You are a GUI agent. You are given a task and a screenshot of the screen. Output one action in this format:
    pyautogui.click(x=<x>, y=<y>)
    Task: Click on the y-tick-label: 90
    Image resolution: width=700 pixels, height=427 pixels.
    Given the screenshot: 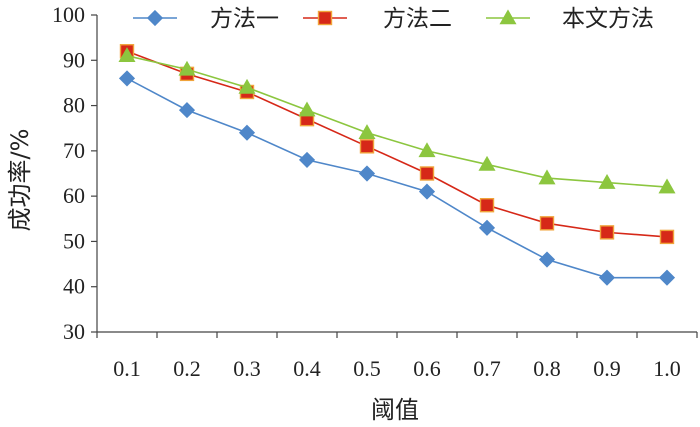 What is the action you would take?
    pyautogui.click(x=74, y=59)
    